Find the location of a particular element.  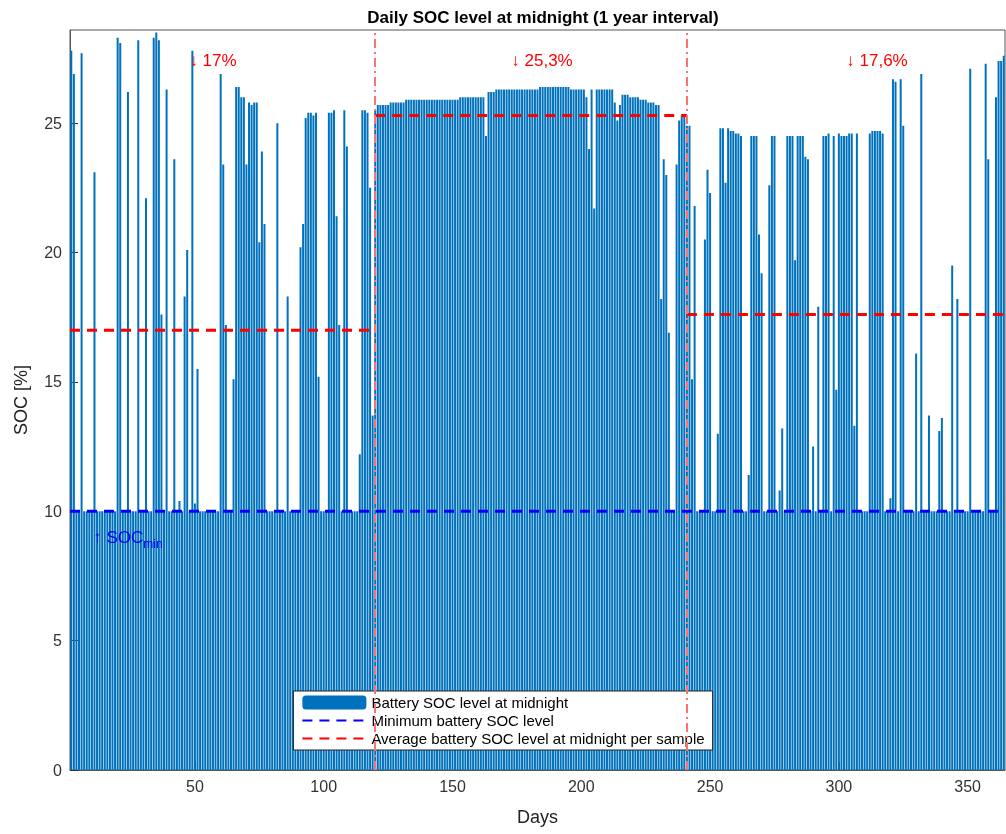

y-tick-label: 0 is located at coordinates (58, 770).